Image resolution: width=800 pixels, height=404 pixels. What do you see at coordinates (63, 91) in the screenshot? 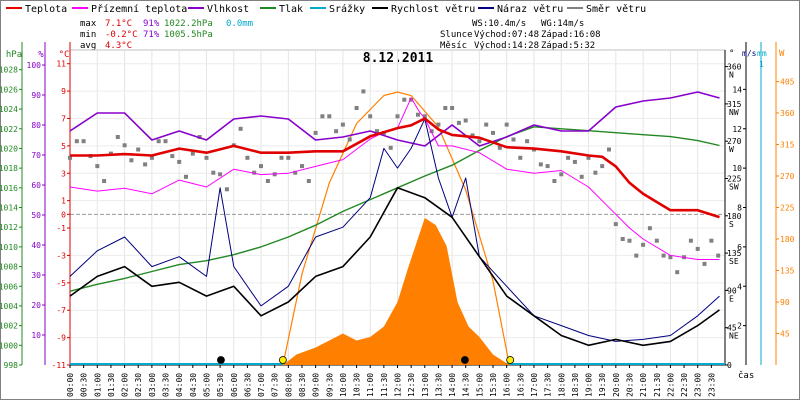
I see `axis-tick-label: 9` at bounding box center [63, 91].